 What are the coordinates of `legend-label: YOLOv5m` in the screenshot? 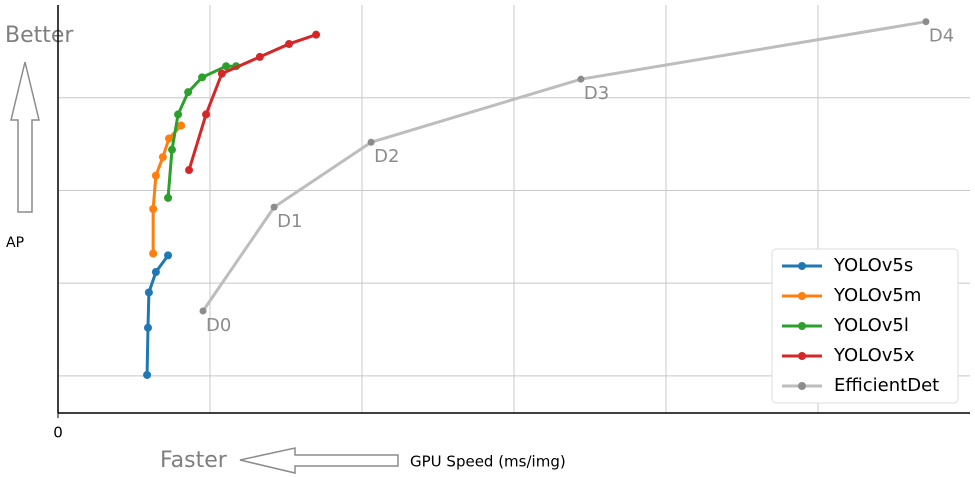 It's located at (877, 295).